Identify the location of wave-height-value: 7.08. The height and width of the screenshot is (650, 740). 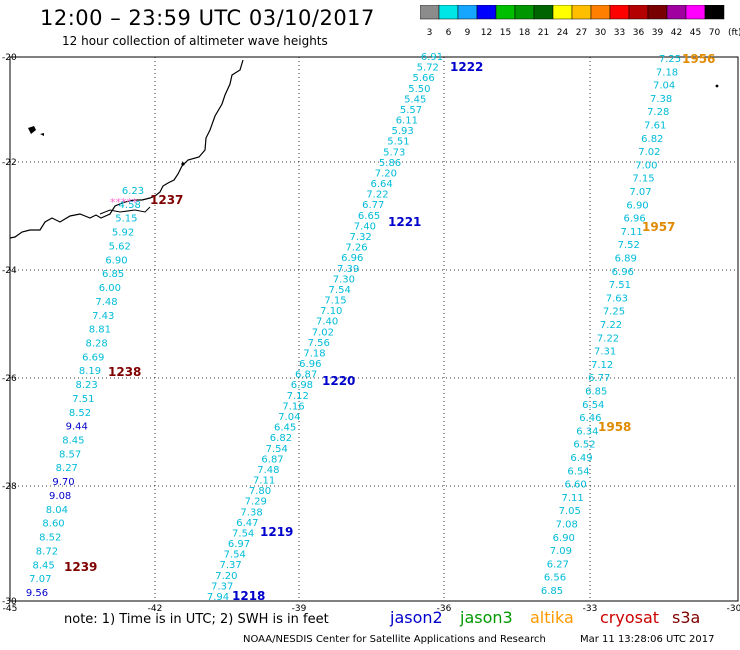
(567, 525).